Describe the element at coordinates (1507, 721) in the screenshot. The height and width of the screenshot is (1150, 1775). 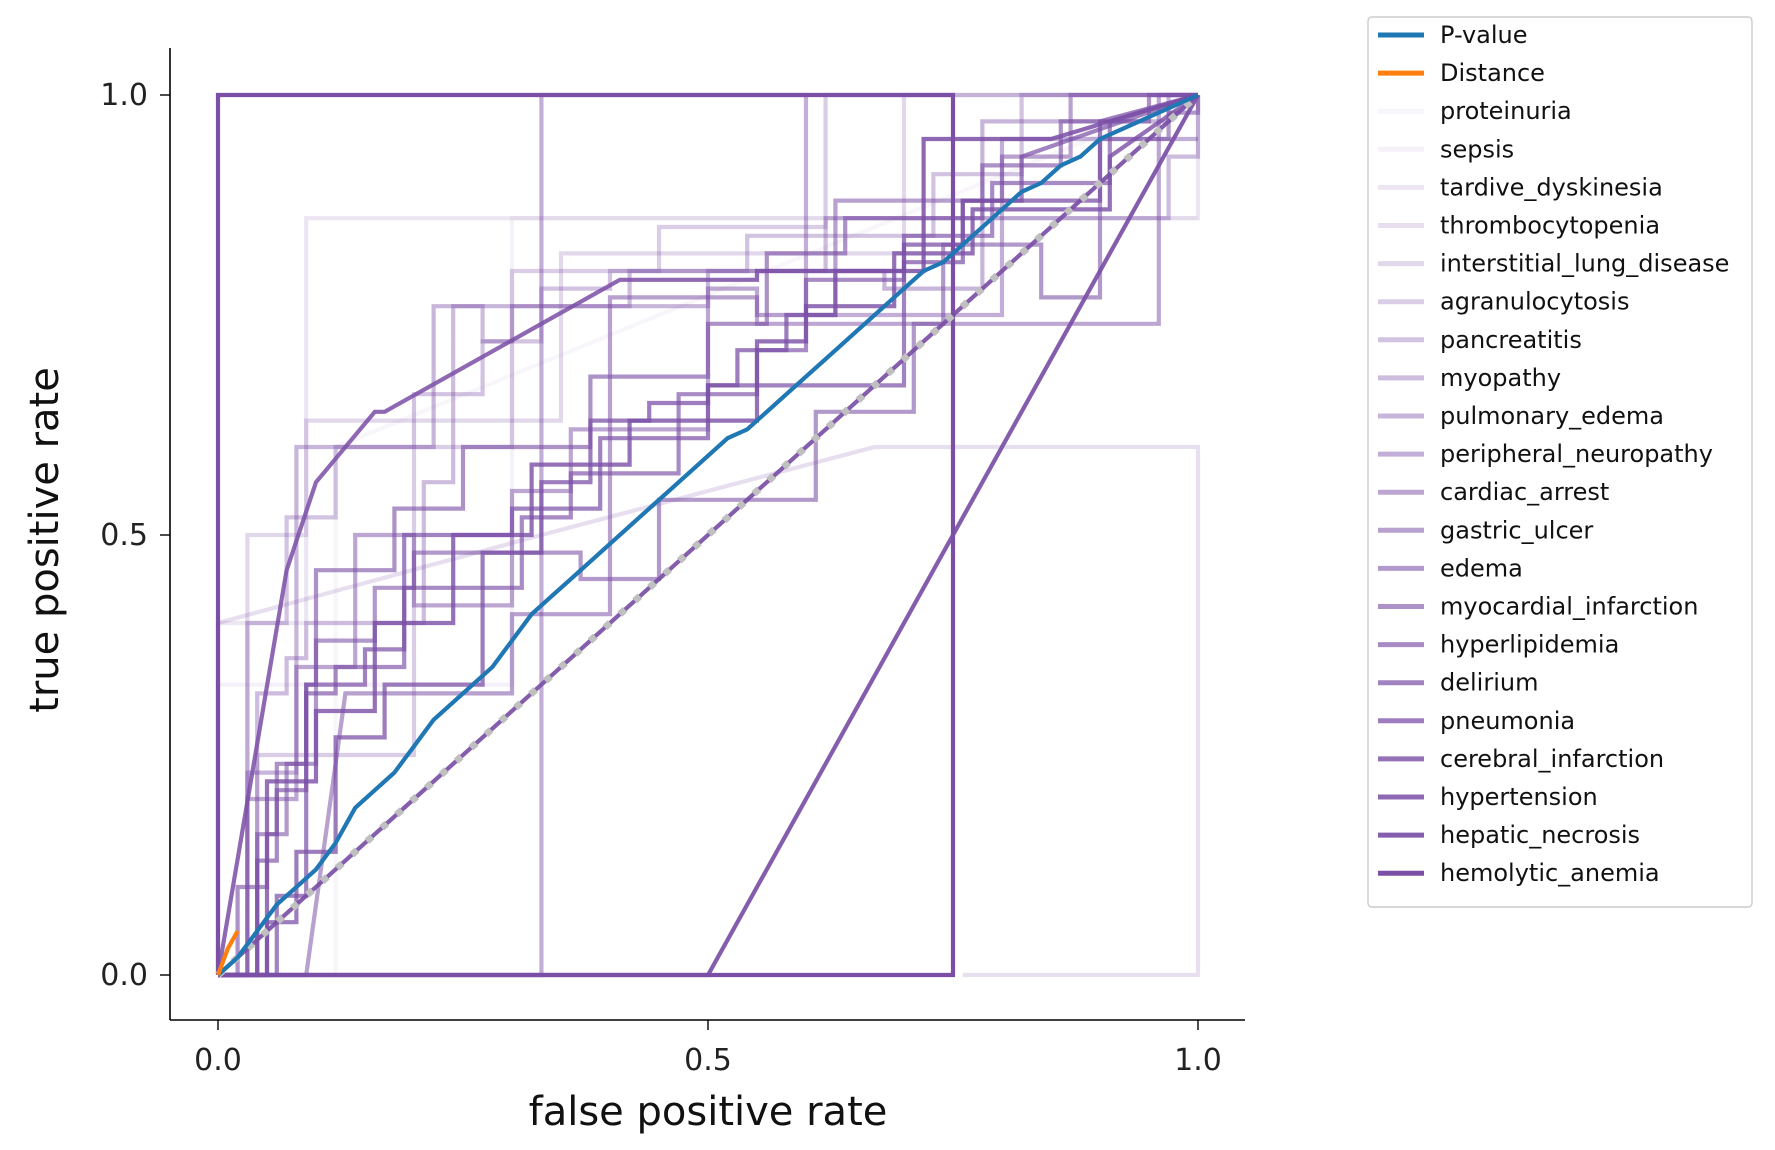
I see `legend-label-pneumonia: pneumonia` at that location.